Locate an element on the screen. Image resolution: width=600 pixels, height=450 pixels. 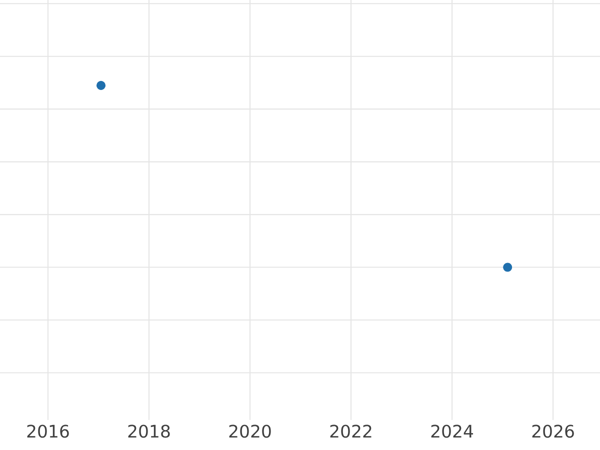
x-tick-label: 2024 is located at coordinates (452, 431).